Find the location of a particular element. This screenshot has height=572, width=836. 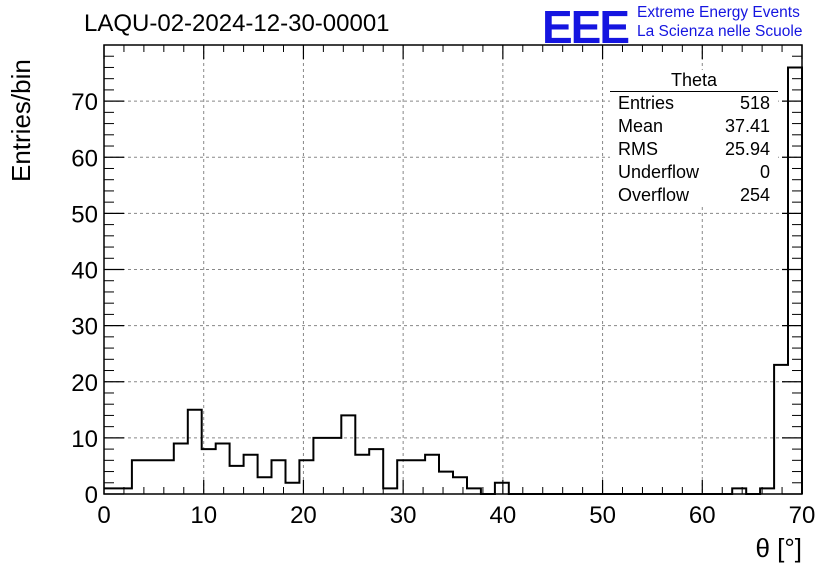

y-tick-label: 20 is located at coordinates (84, 383).